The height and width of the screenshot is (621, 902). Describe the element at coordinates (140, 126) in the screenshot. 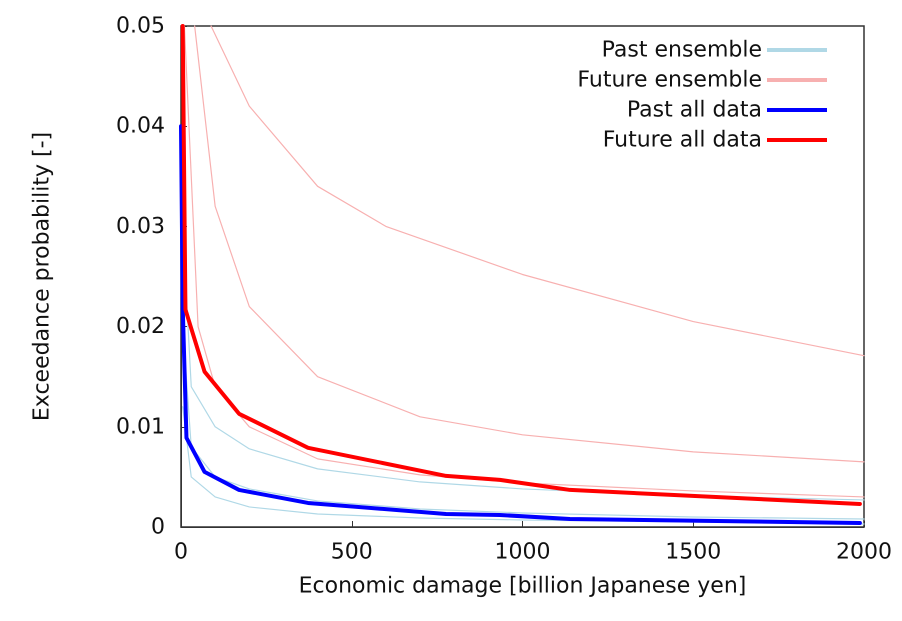

I see `y-tick-label: 0.04` at that location.